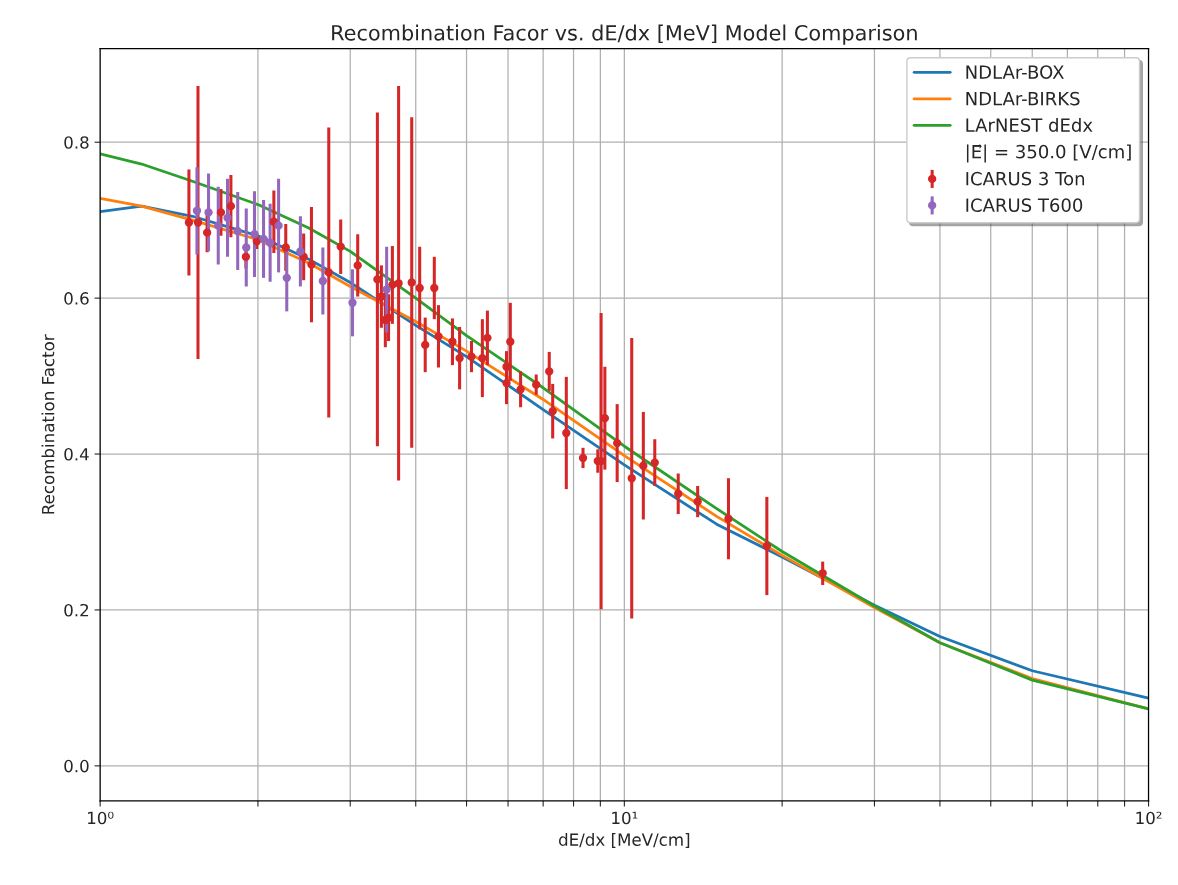 This screenshot has width=1178, height=885. What do you see at coordinates (1023, 98) in the screenshot?
I see `legend-label: NDLAr-BIRKS` at bounding box center [1023, 98].